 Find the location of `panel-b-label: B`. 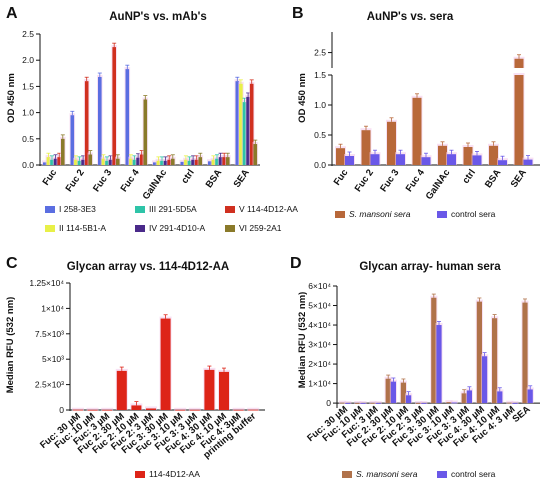

panel-b-label: B is located at coordinates (298, 13).